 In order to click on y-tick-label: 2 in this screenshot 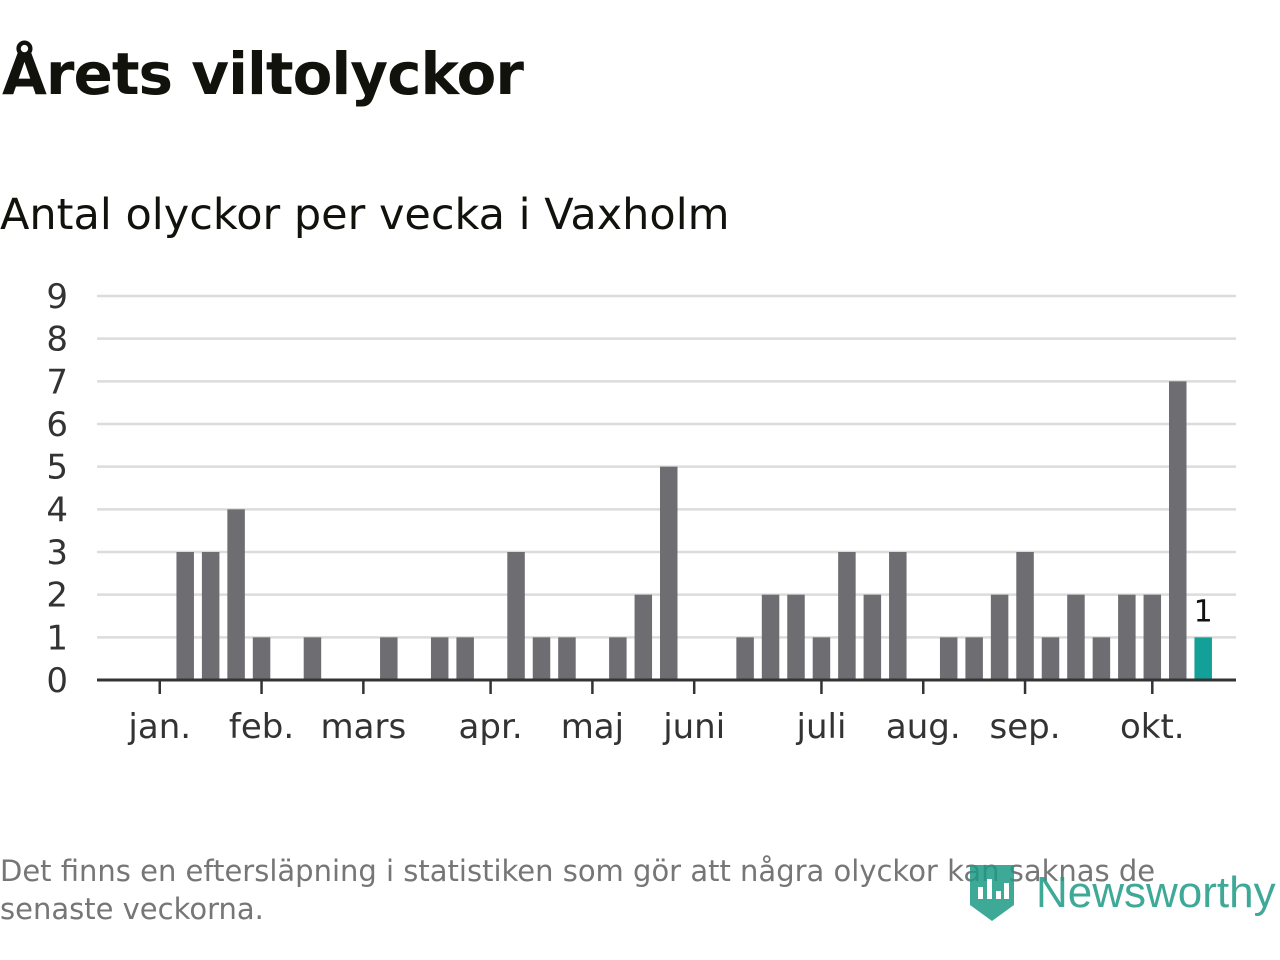, I will do `click(57, 596)`.